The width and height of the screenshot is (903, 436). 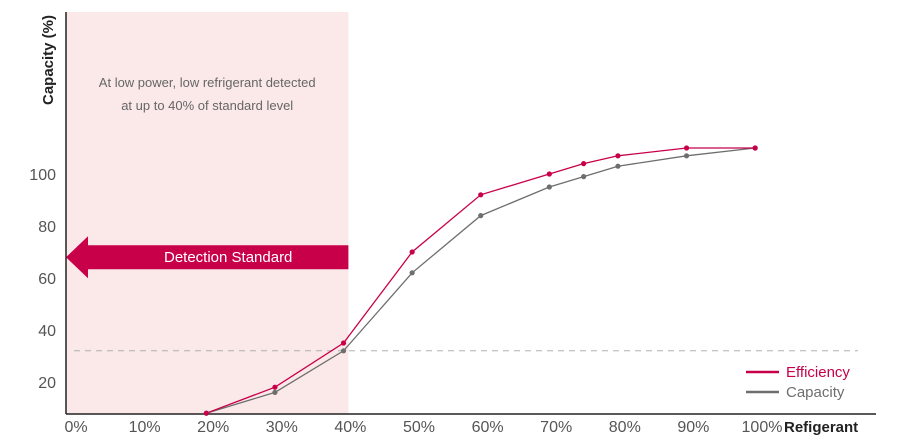 I want to click on y-tick-label: 100, so click(x=42, y=175).